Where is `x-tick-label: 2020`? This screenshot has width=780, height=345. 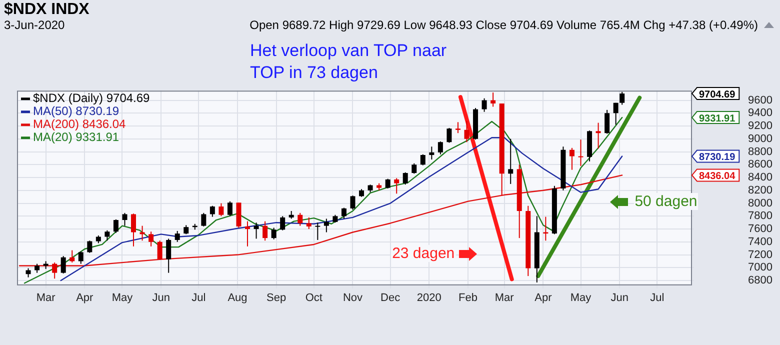
x-tick-label: 2020 is located at coordinates (429, 298).